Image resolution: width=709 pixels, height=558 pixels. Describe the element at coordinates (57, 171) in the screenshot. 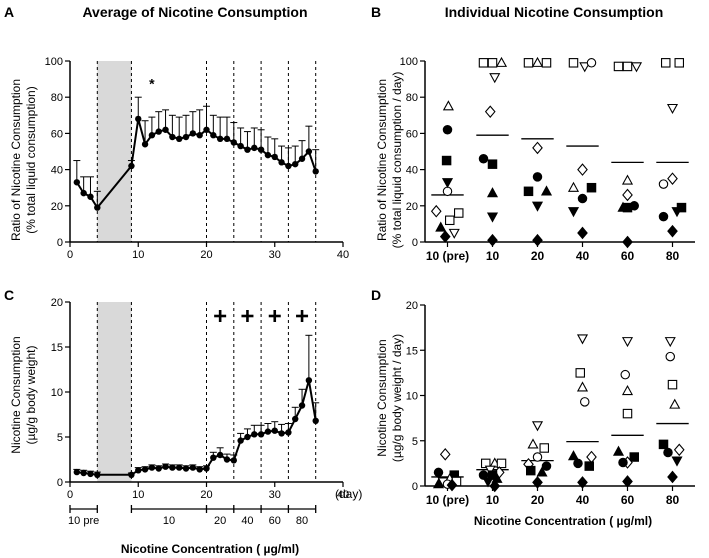

I see `panel-a-y-tick-label: 40` at that location.